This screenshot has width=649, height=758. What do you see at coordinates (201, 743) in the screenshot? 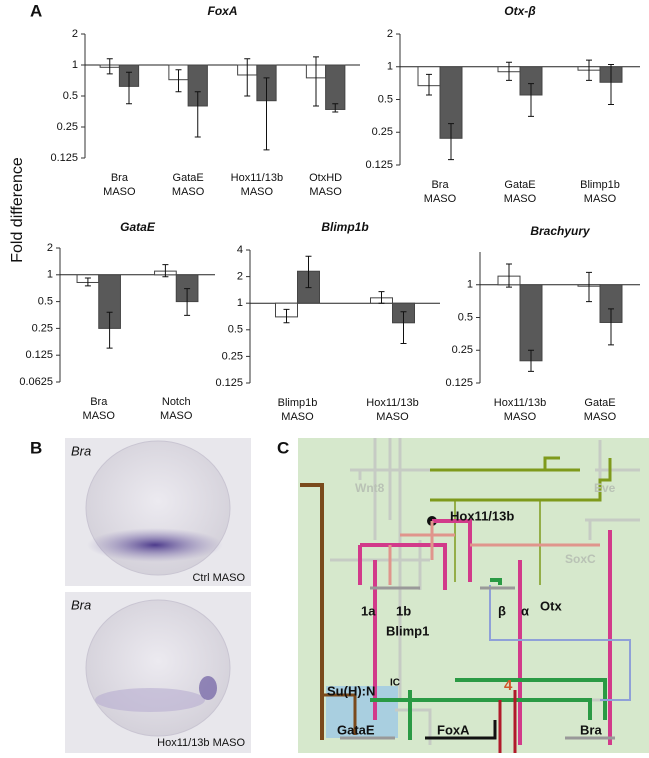
I see `image-caption: Hox11/13b MASO` at bounding box center [201, 743].